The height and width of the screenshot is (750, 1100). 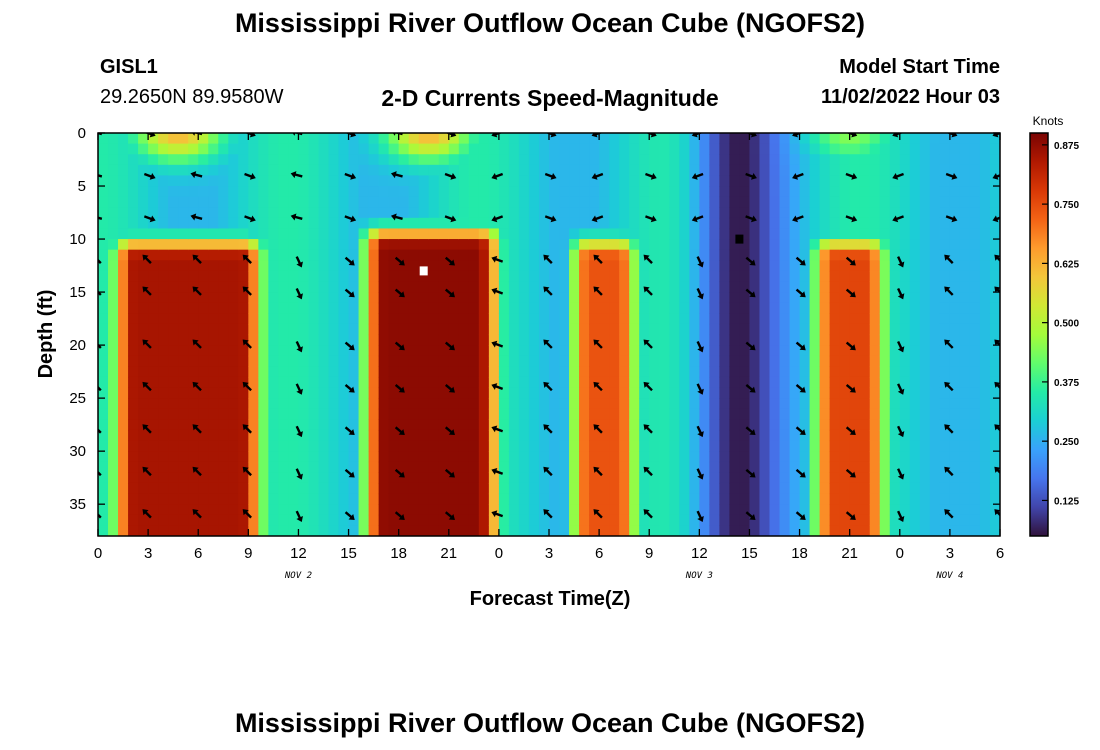 What do you see at coordinates (949, 576) in the screenshot?
I see `day-label: NOV 4` at bounding box center [949, 576].